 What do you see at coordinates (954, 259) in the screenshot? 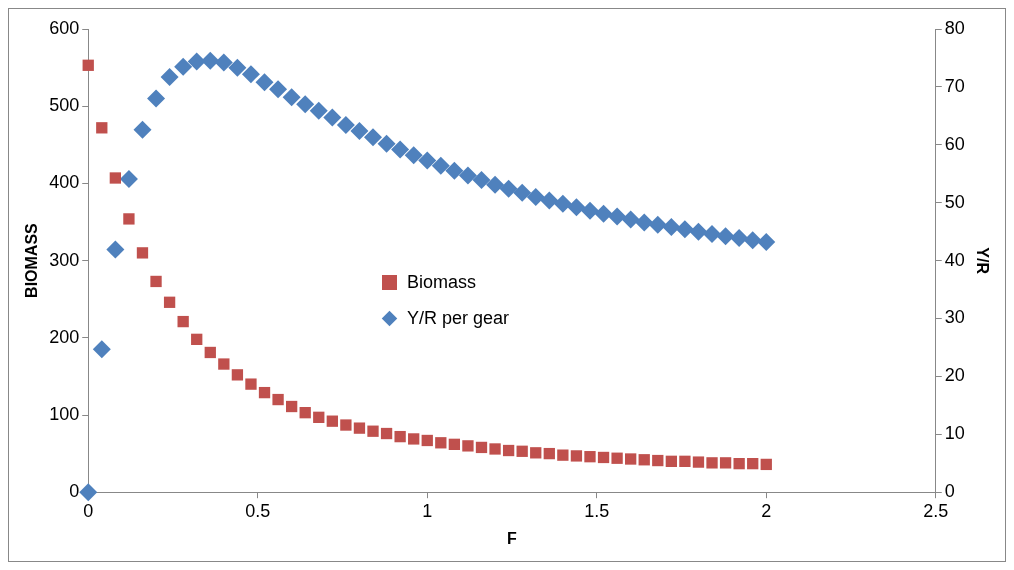
I see `y2-tick-label: 40` at bounding box center [954, 259].